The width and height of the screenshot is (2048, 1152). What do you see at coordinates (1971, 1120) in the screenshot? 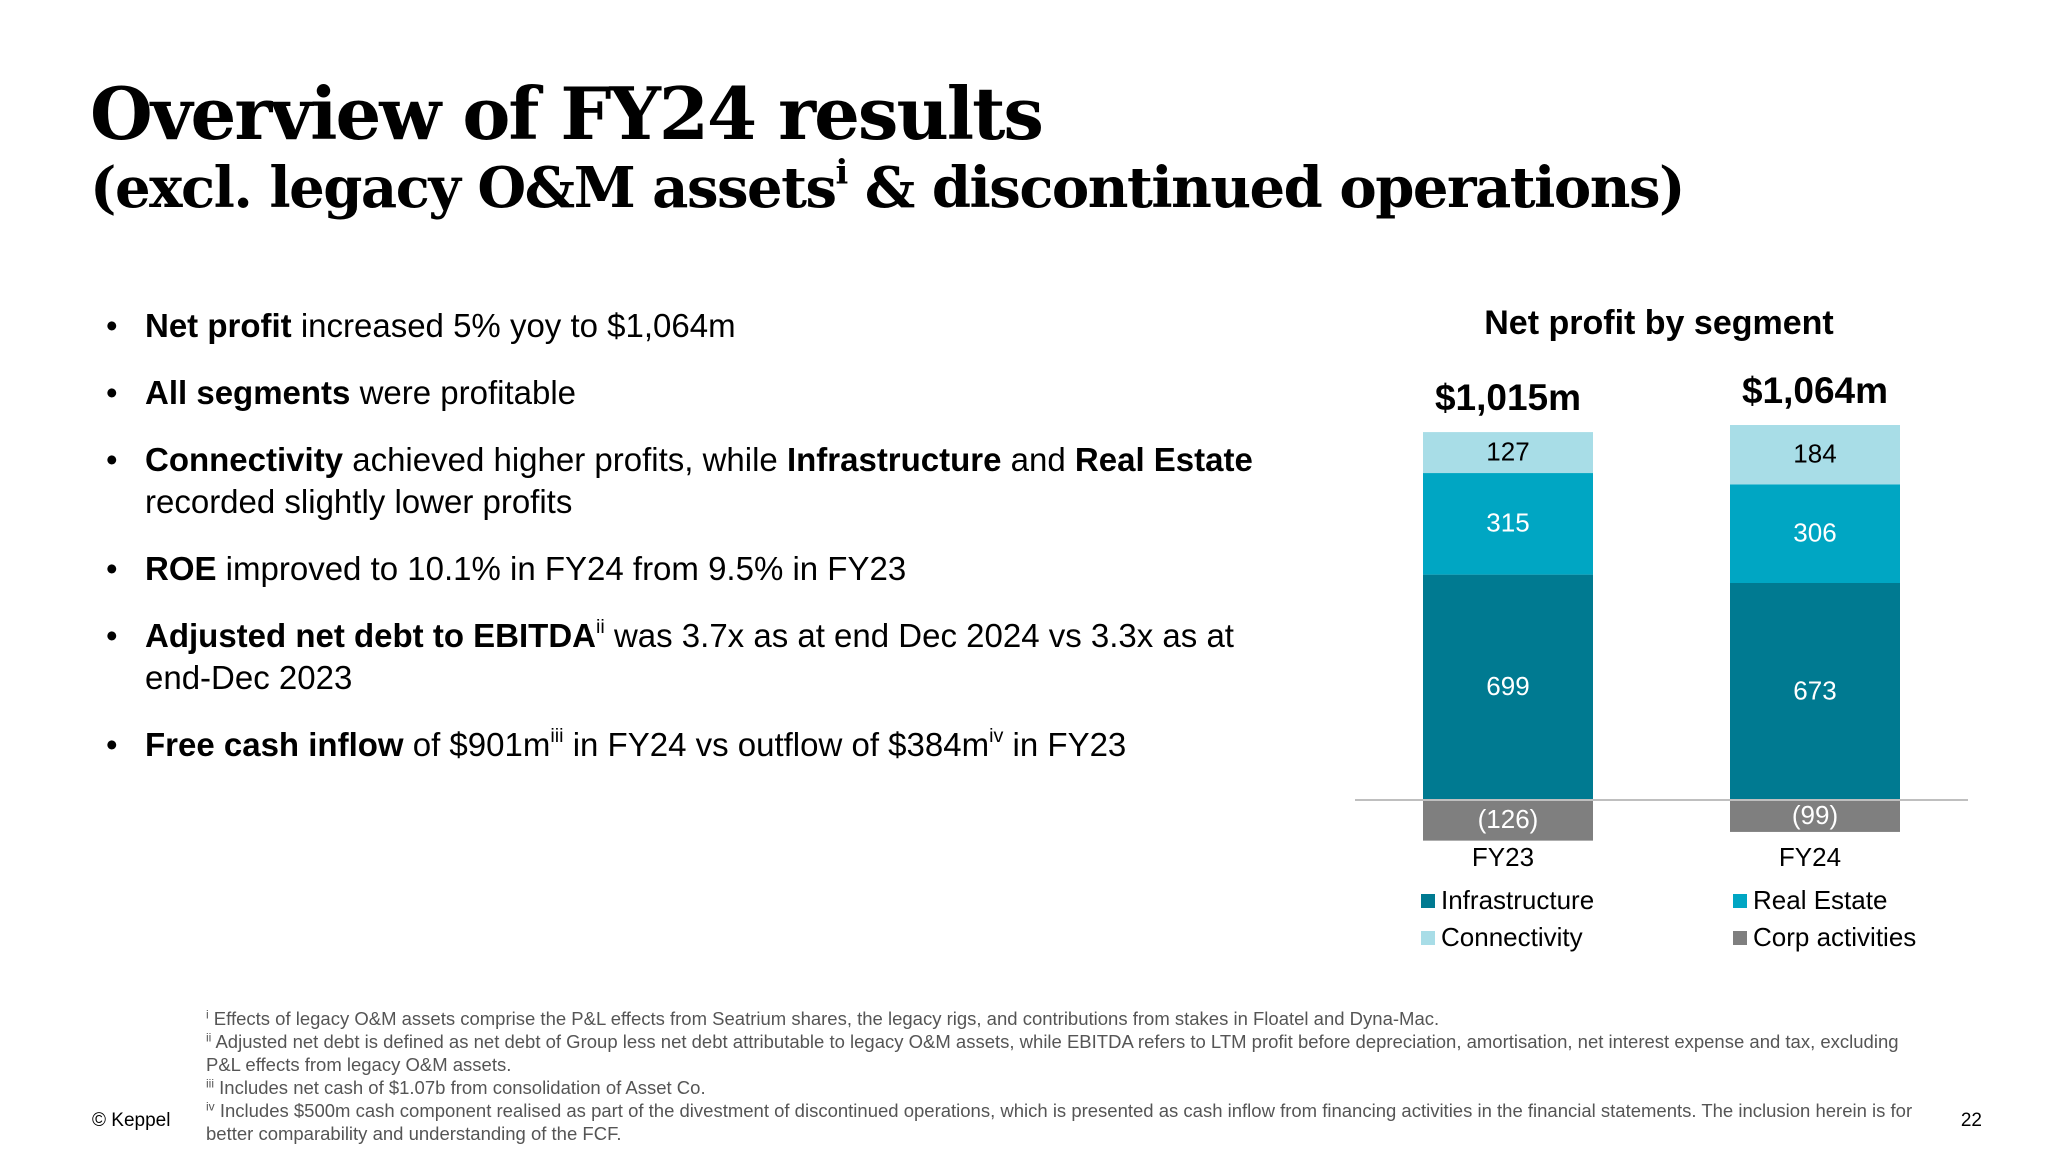
I see `page-number: 22` at bounding box center [1971, 1120].